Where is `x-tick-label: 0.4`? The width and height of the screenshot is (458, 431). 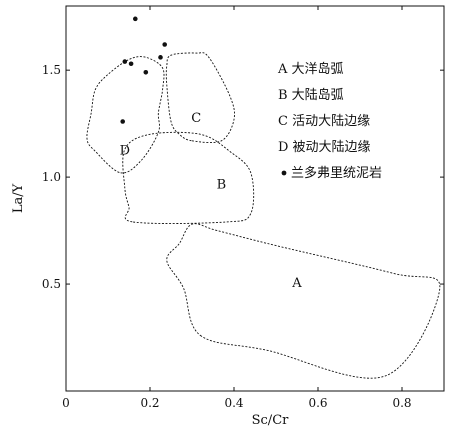 x-tick-label: 0.4 is located at coordinates (233, 403).